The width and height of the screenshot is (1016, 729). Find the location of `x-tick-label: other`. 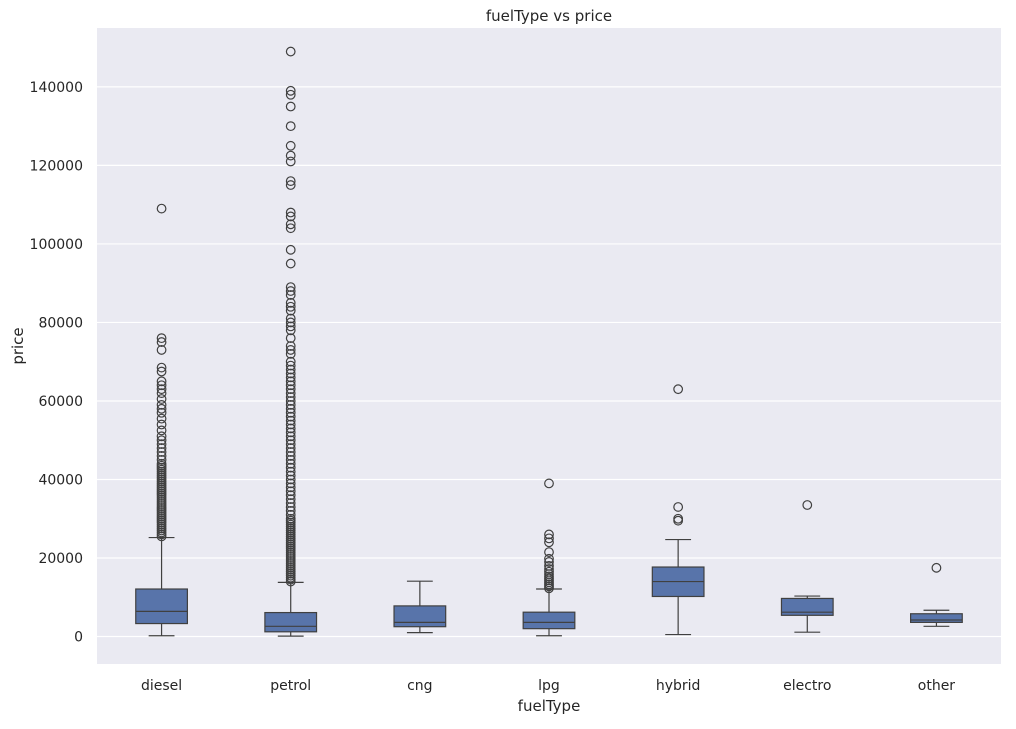

x-tick-label: other is located at coordinates (937, 686).